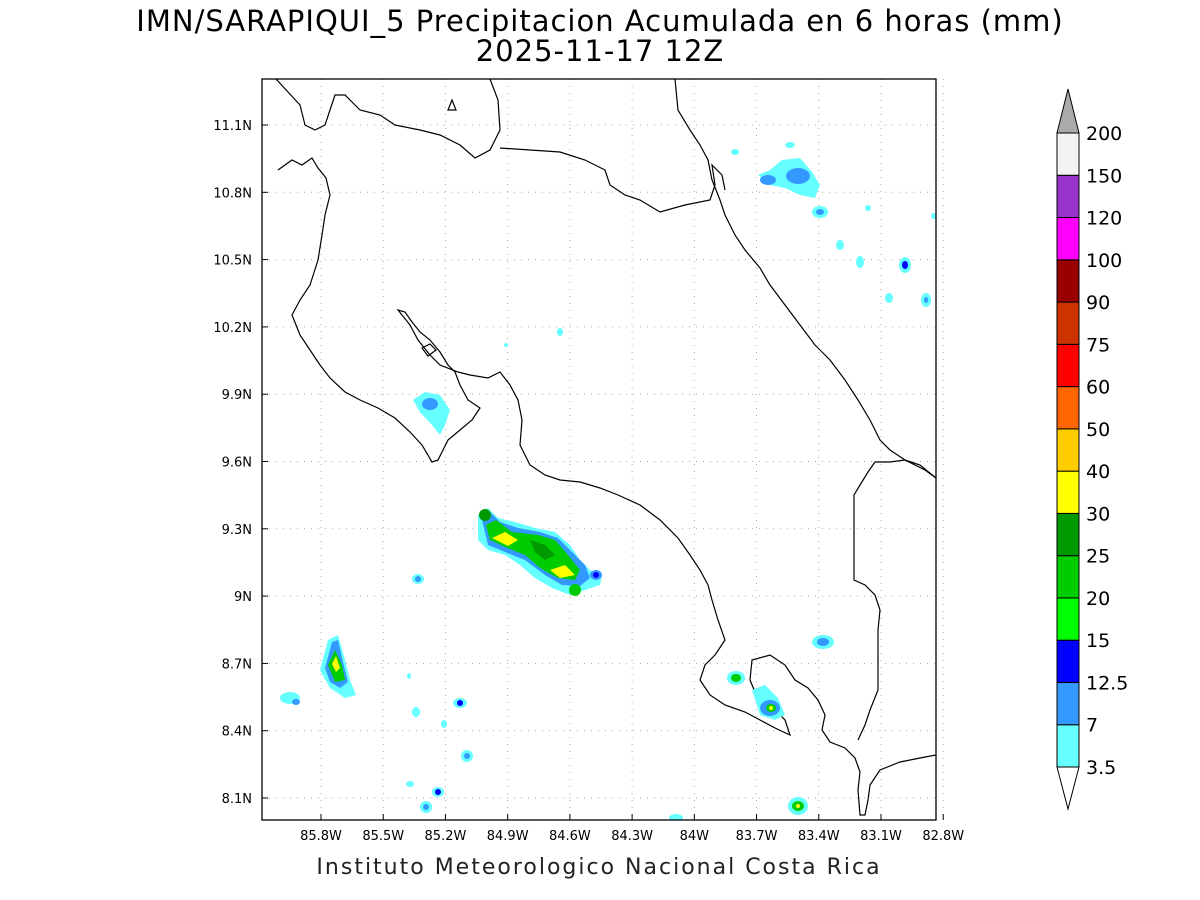 This screenshot has width=1200, height=900. What do you see at coordinates (232, 261) in the screenshot?
I see `tick-label-lat: 10.5N` at bounding box center [232, 261].